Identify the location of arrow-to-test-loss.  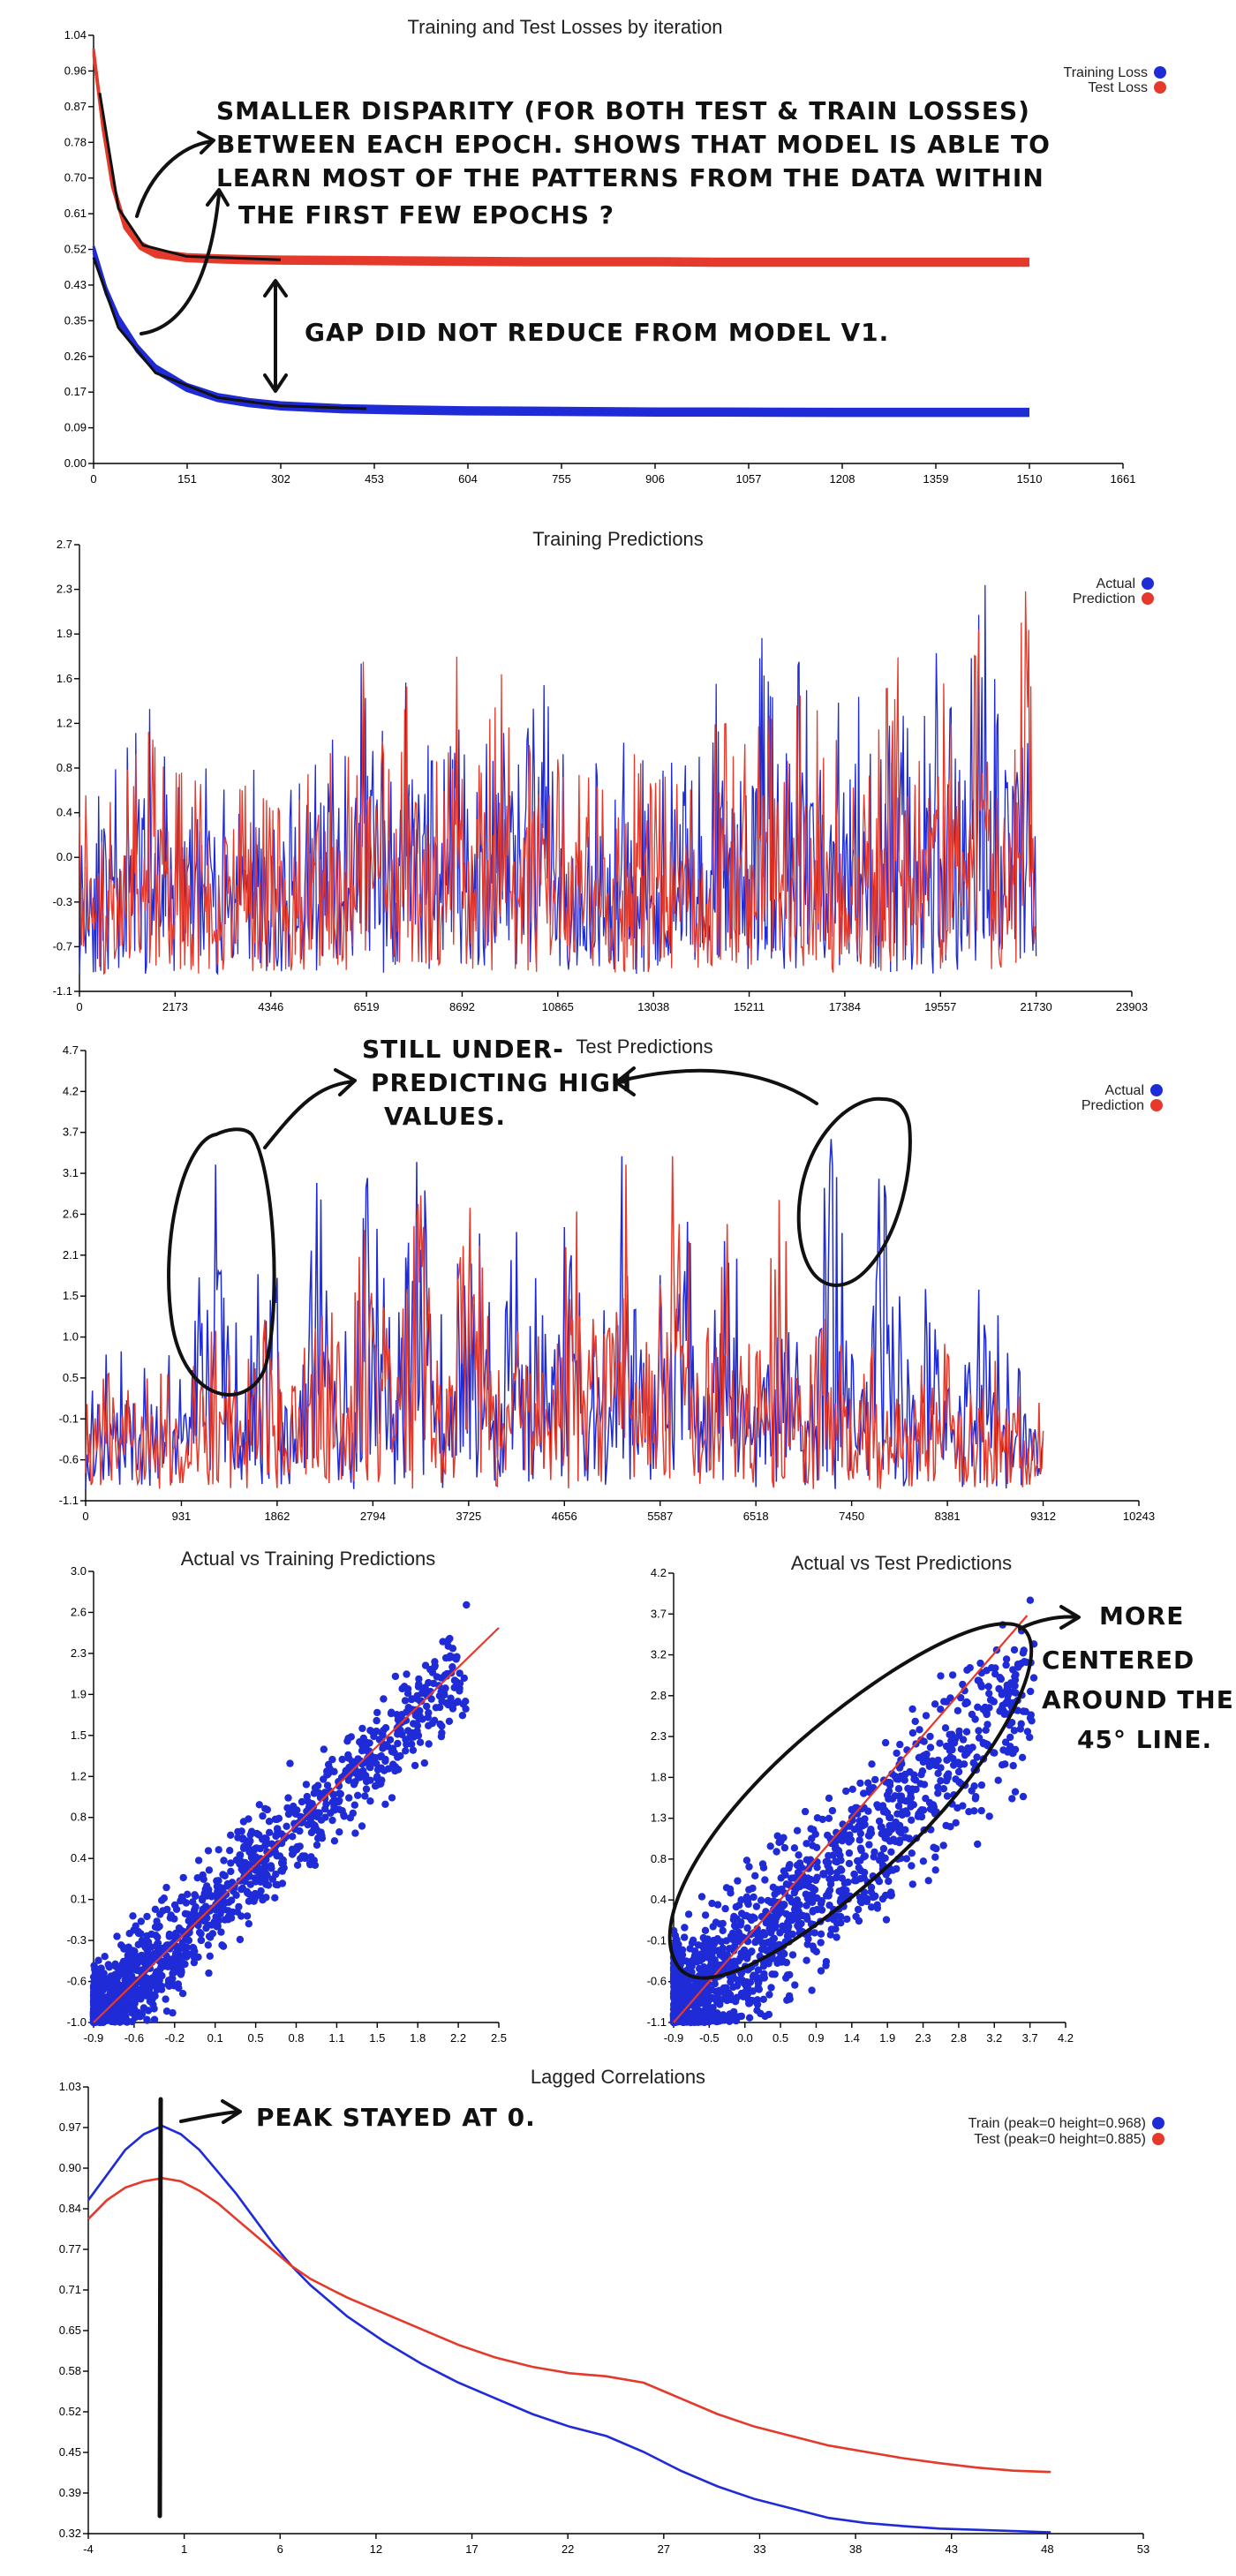
(175, 175).